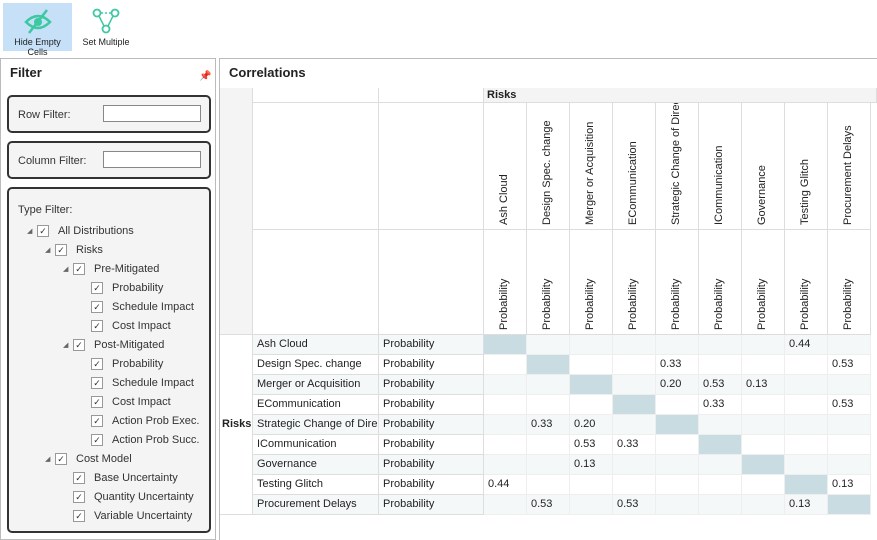 The image size is (877, 540). Describe the element at coordinates (316, 385) in the screenshot. I see `row-header: Merger or Acquisition` at that location.